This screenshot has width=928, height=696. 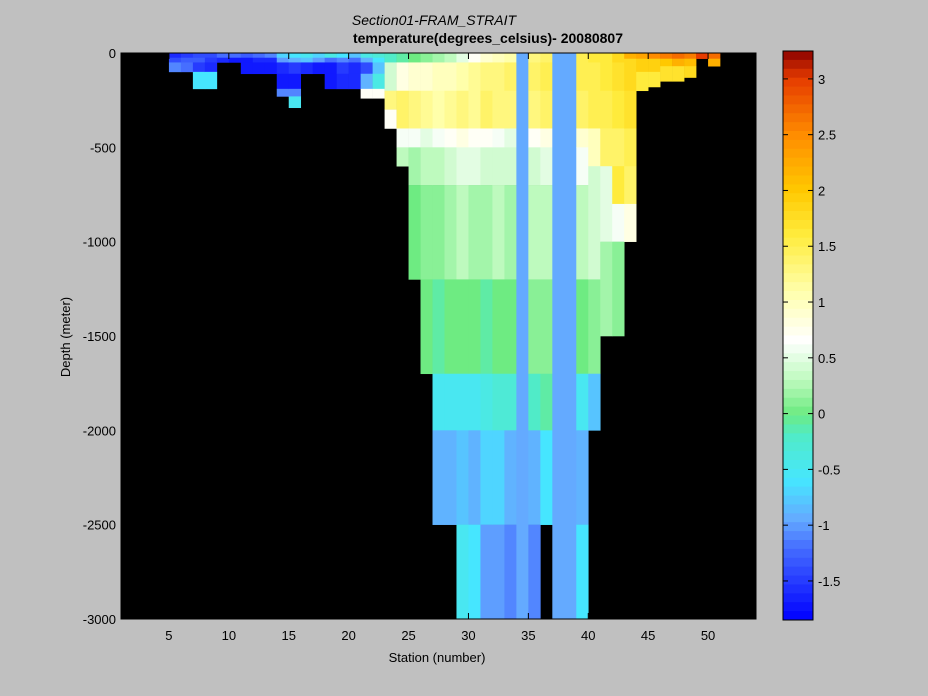 I want to click on y-tick-label: -1000, so click(x=99, y=242).